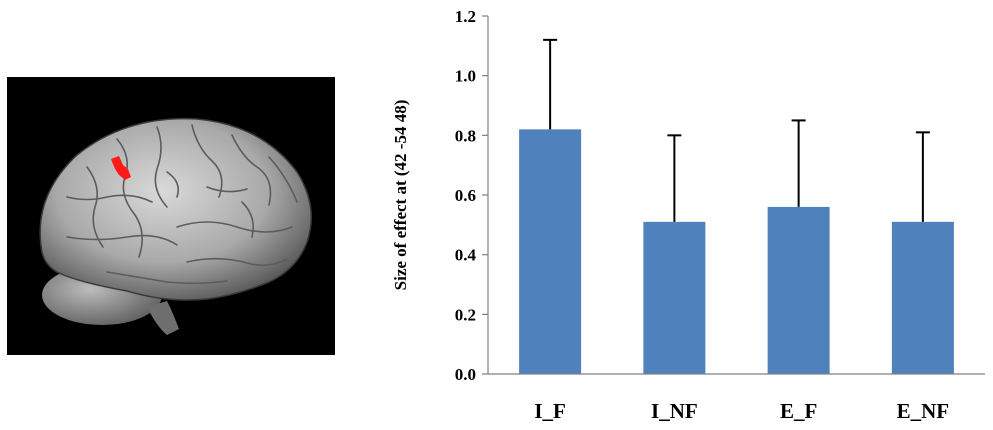  I want to click on bar-e-f, so click(798, 290).